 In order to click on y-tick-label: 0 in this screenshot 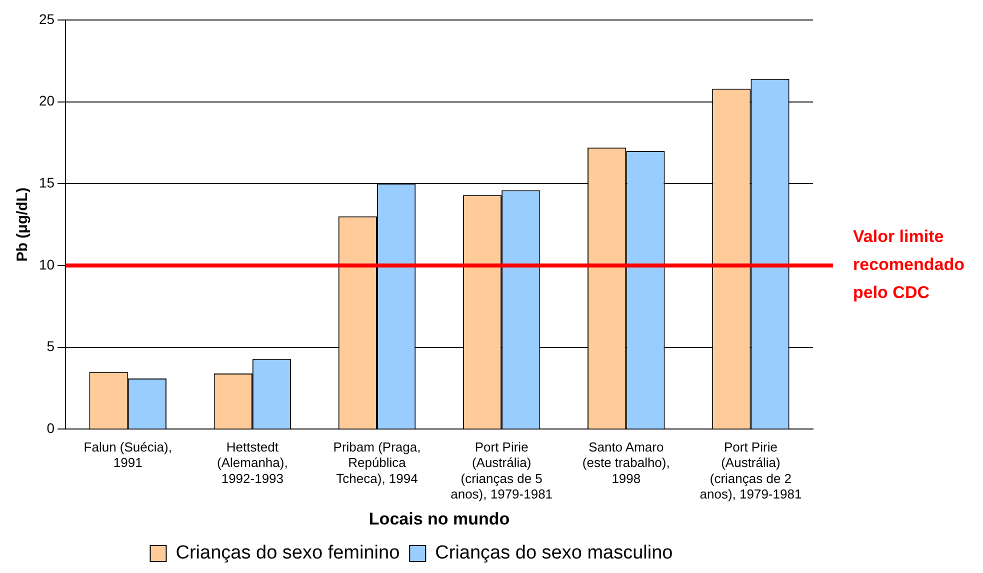, I will do `click(50, 428)`.